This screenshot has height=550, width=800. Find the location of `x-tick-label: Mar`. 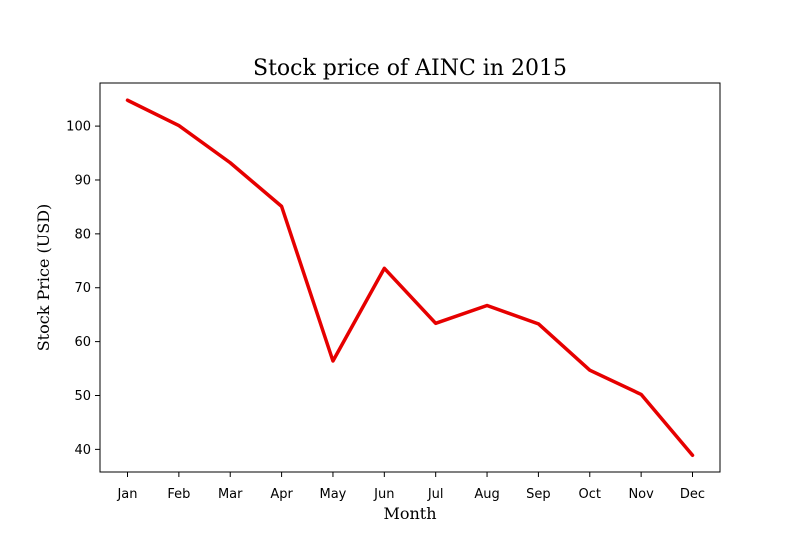

x-tick-label: Mar is located at coordinates (230, 494).